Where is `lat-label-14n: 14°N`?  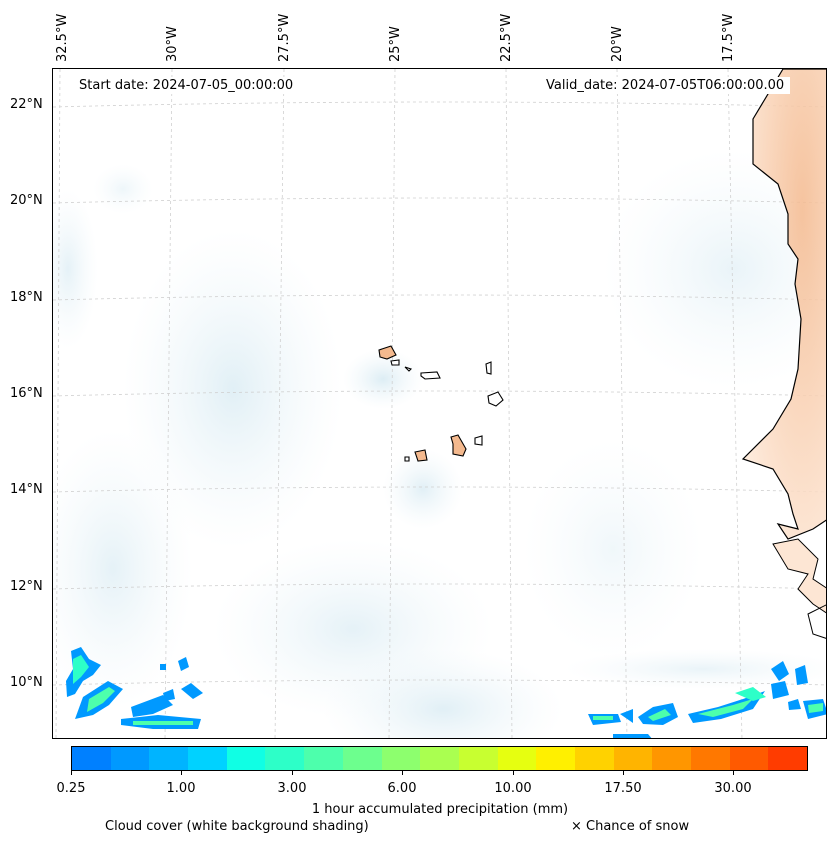
lat-label-14n: 14°N is located at coordinates (26, 489).